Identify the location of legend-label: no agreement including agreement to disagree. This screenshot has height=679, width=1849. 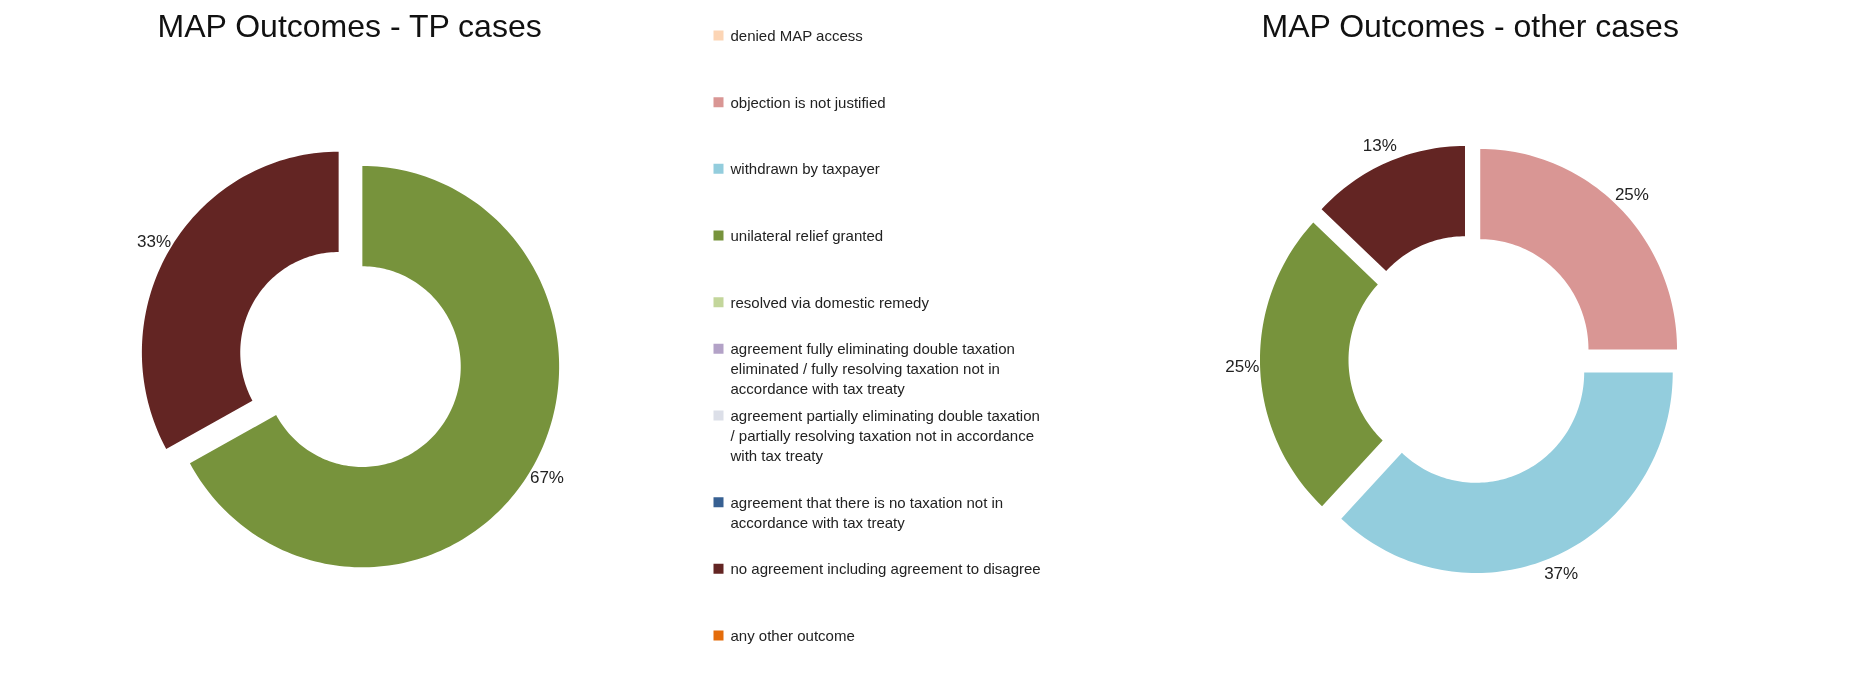
(885, 569).